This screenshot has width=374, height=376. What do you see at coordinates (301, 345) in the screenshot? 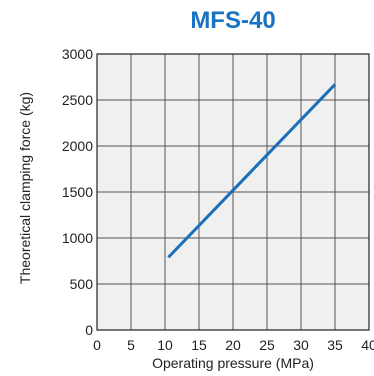
I see `x-tick-label: 30` at bounding box center [301, 345].